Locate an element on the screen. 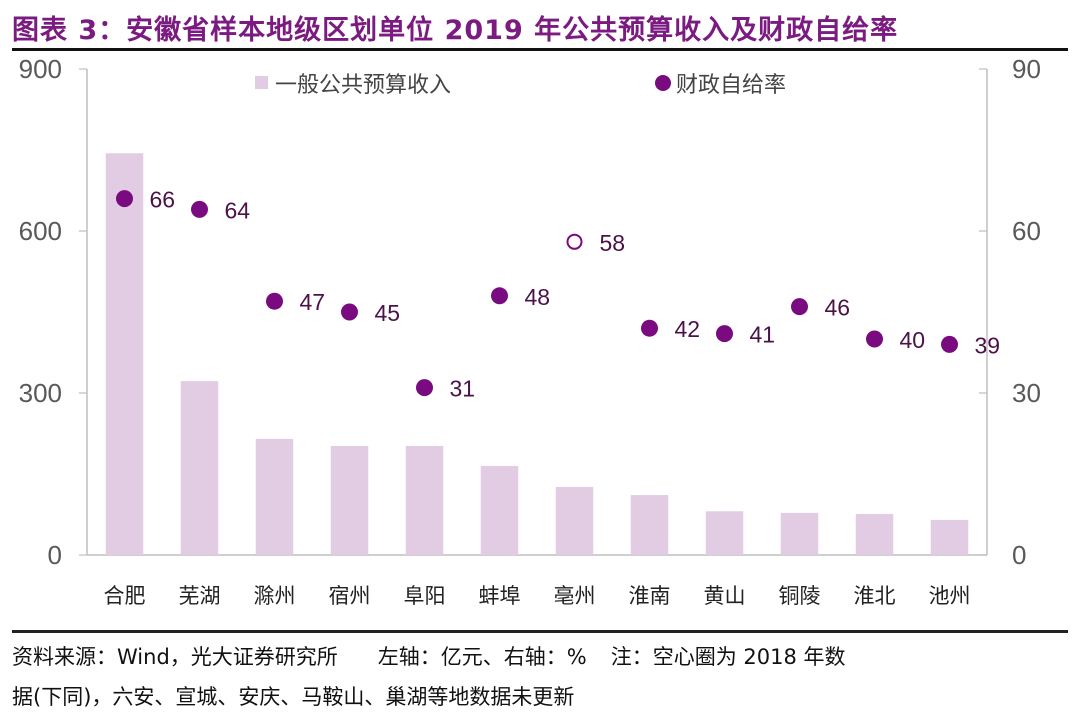 This screenshot has height=726, width=1080. category-label: 芜湖 is located at coordinates (200, 596).